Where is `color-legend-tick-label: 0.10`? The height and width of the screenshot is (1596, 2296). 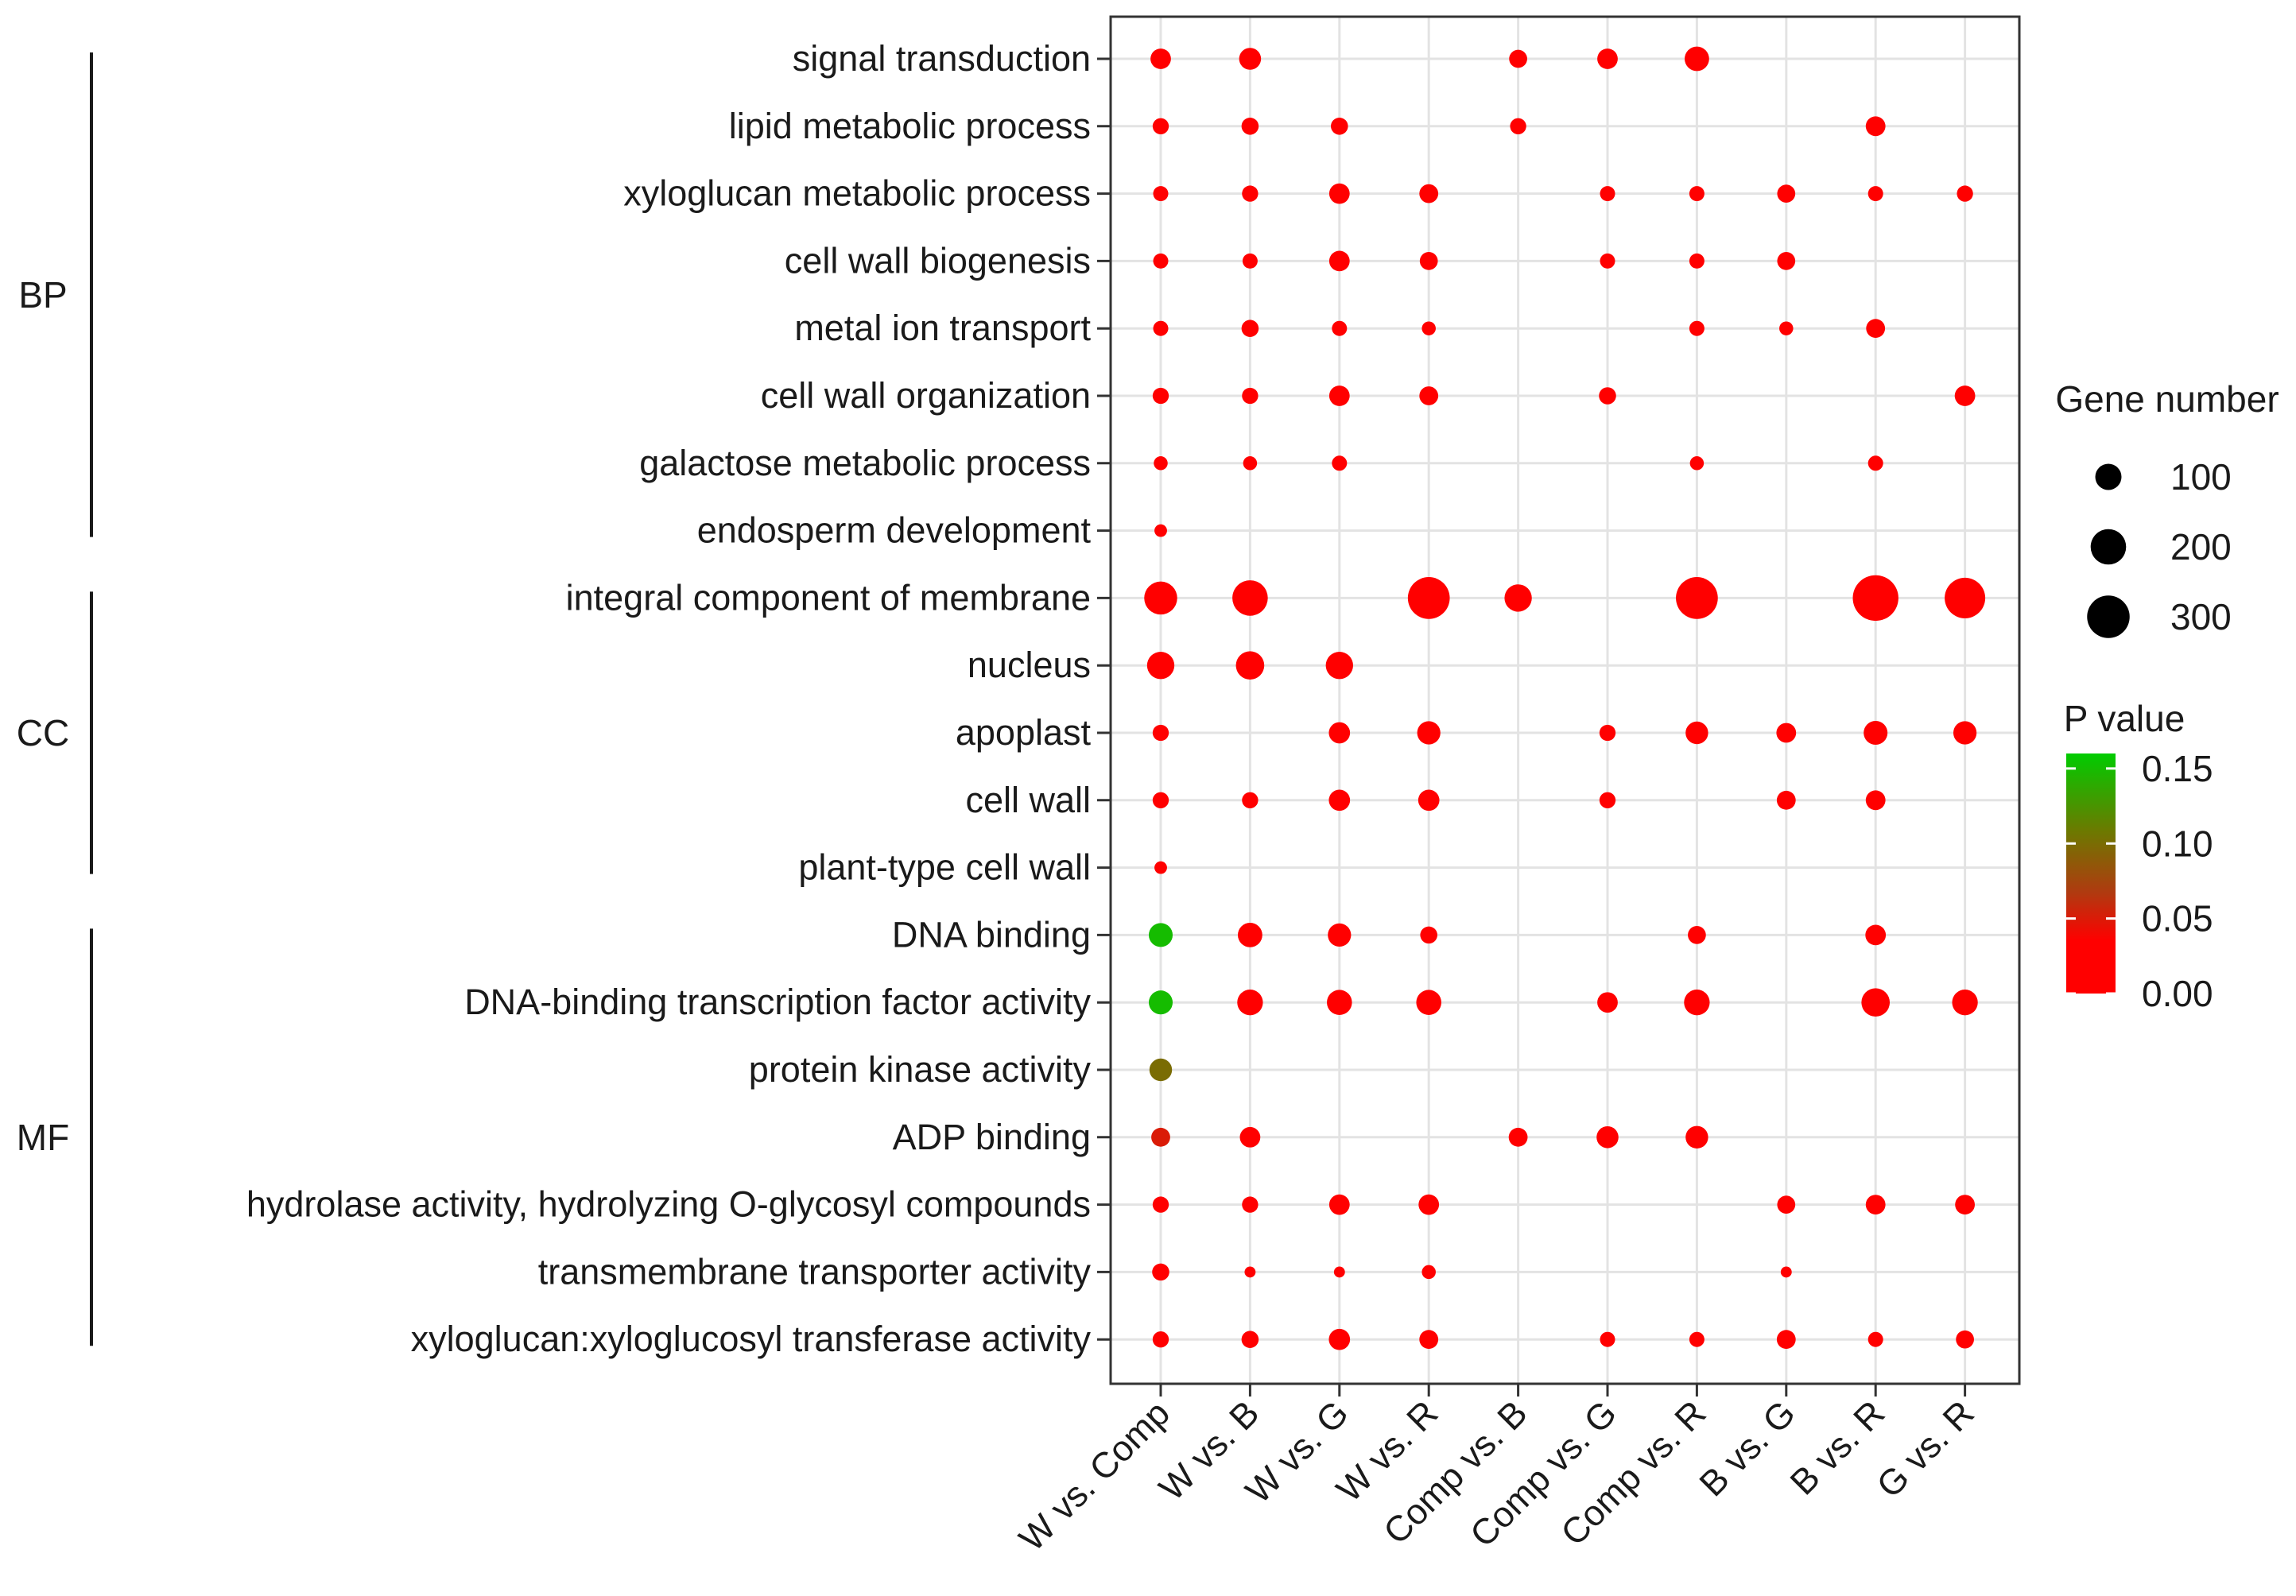
color-legend-tick-label: 0.10 is located at coordinates (2177, 843).